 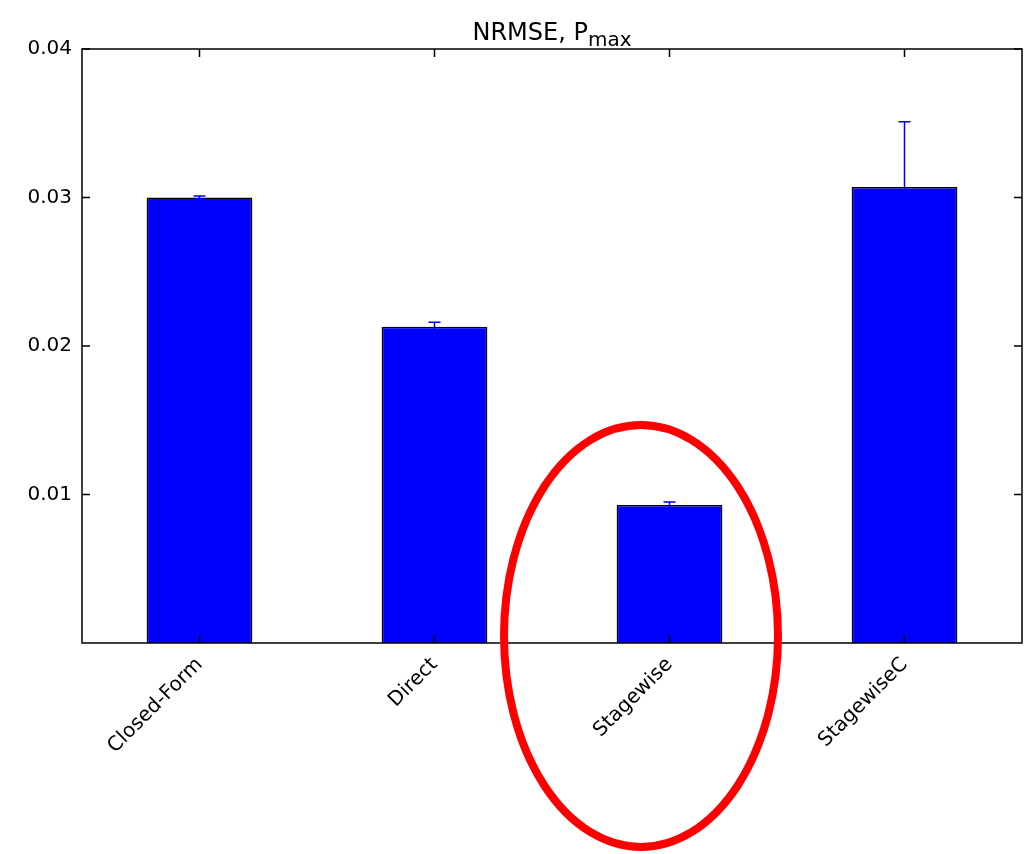 What do you see at coordinates (552, 34) in the screenshot?
I see `chart-title: NRMSE, P$_{max}$` at bounding box center [552, 34].